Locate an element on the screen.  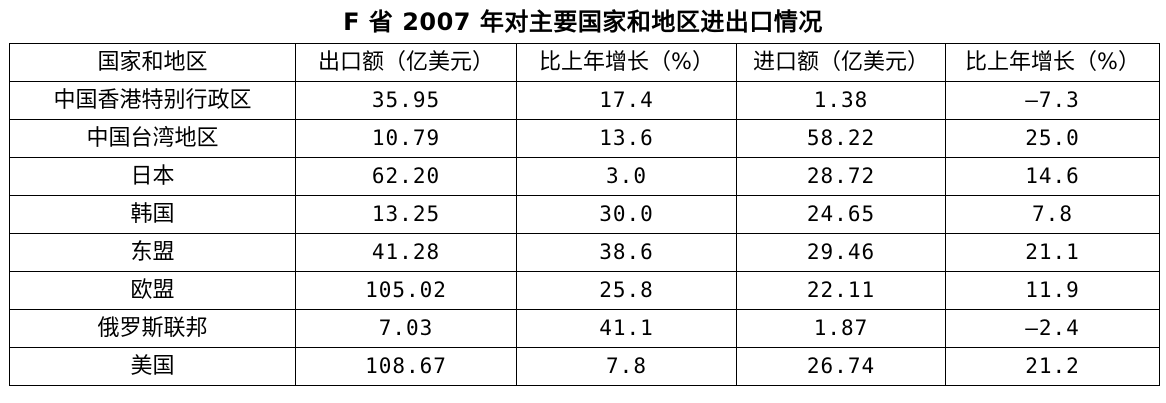
table-row: 中国台湾地区 10.79 13.6 58.22 25.0 is located at coordinates (584, 138).